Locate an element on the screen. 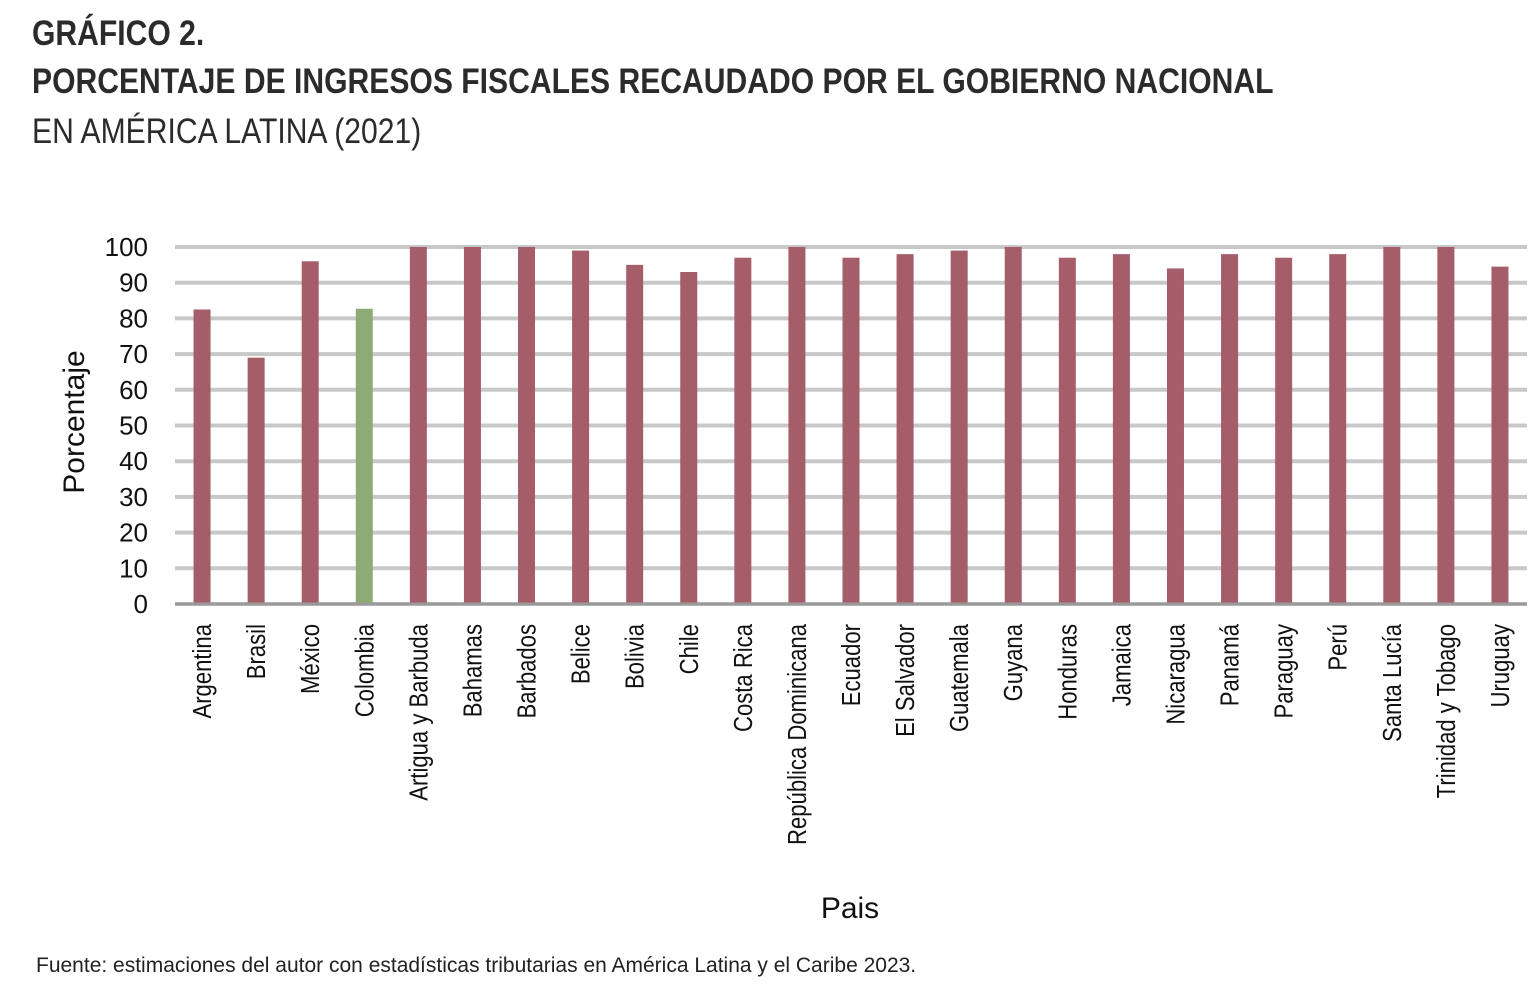 This screenshot has height=986, width=1537. y-axis-label: Porcentaje is located at coordinates (74, 421).